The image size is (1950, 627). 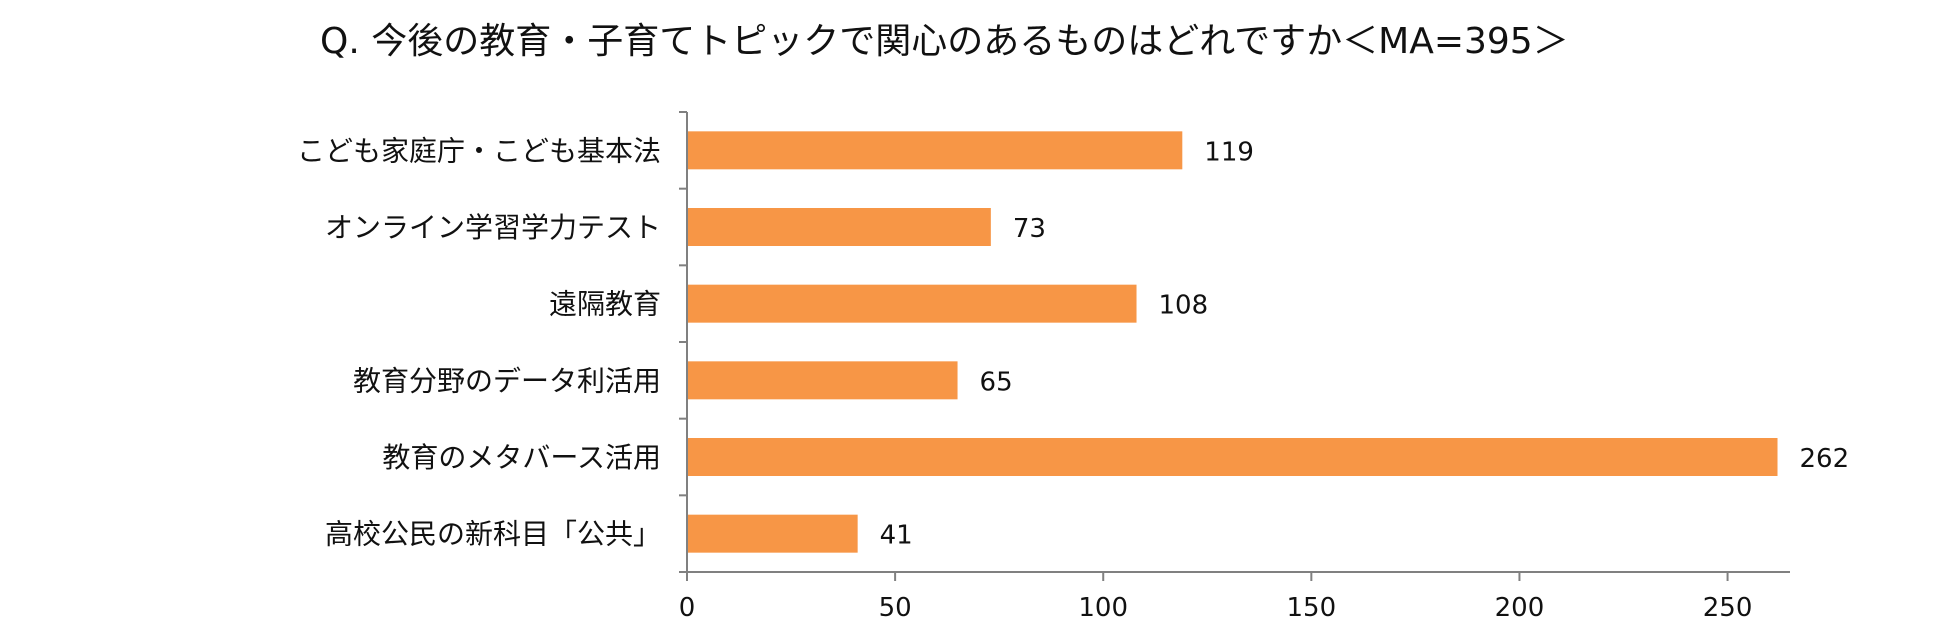 What do you see at coordinates (493, 227) in the screenshot?
I see `category-label: オンライン学習学力テスト` at bounding box center [493, 227].